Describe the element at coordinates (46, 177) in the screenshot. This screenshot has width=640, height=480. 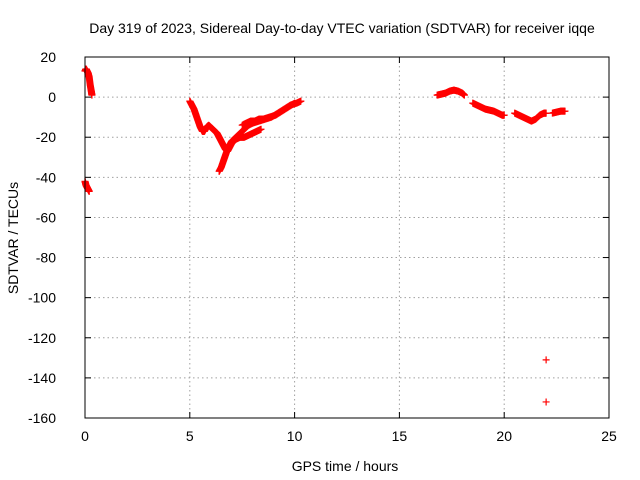
I see `y-tick-label: -40` at that location.